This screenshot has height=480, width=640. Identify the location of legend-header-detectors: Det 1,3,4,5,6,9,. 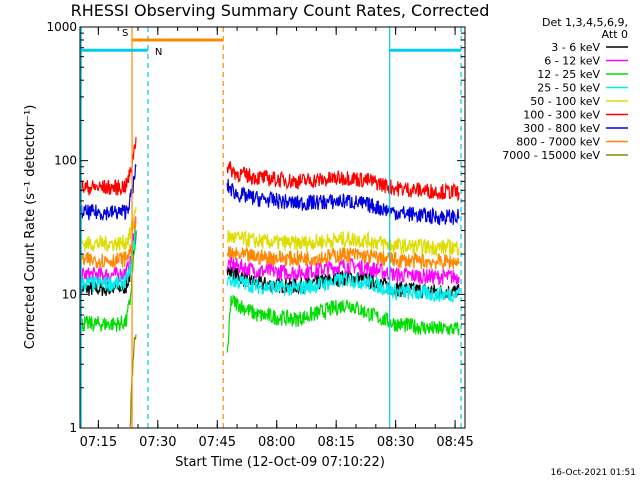
(585, 22).